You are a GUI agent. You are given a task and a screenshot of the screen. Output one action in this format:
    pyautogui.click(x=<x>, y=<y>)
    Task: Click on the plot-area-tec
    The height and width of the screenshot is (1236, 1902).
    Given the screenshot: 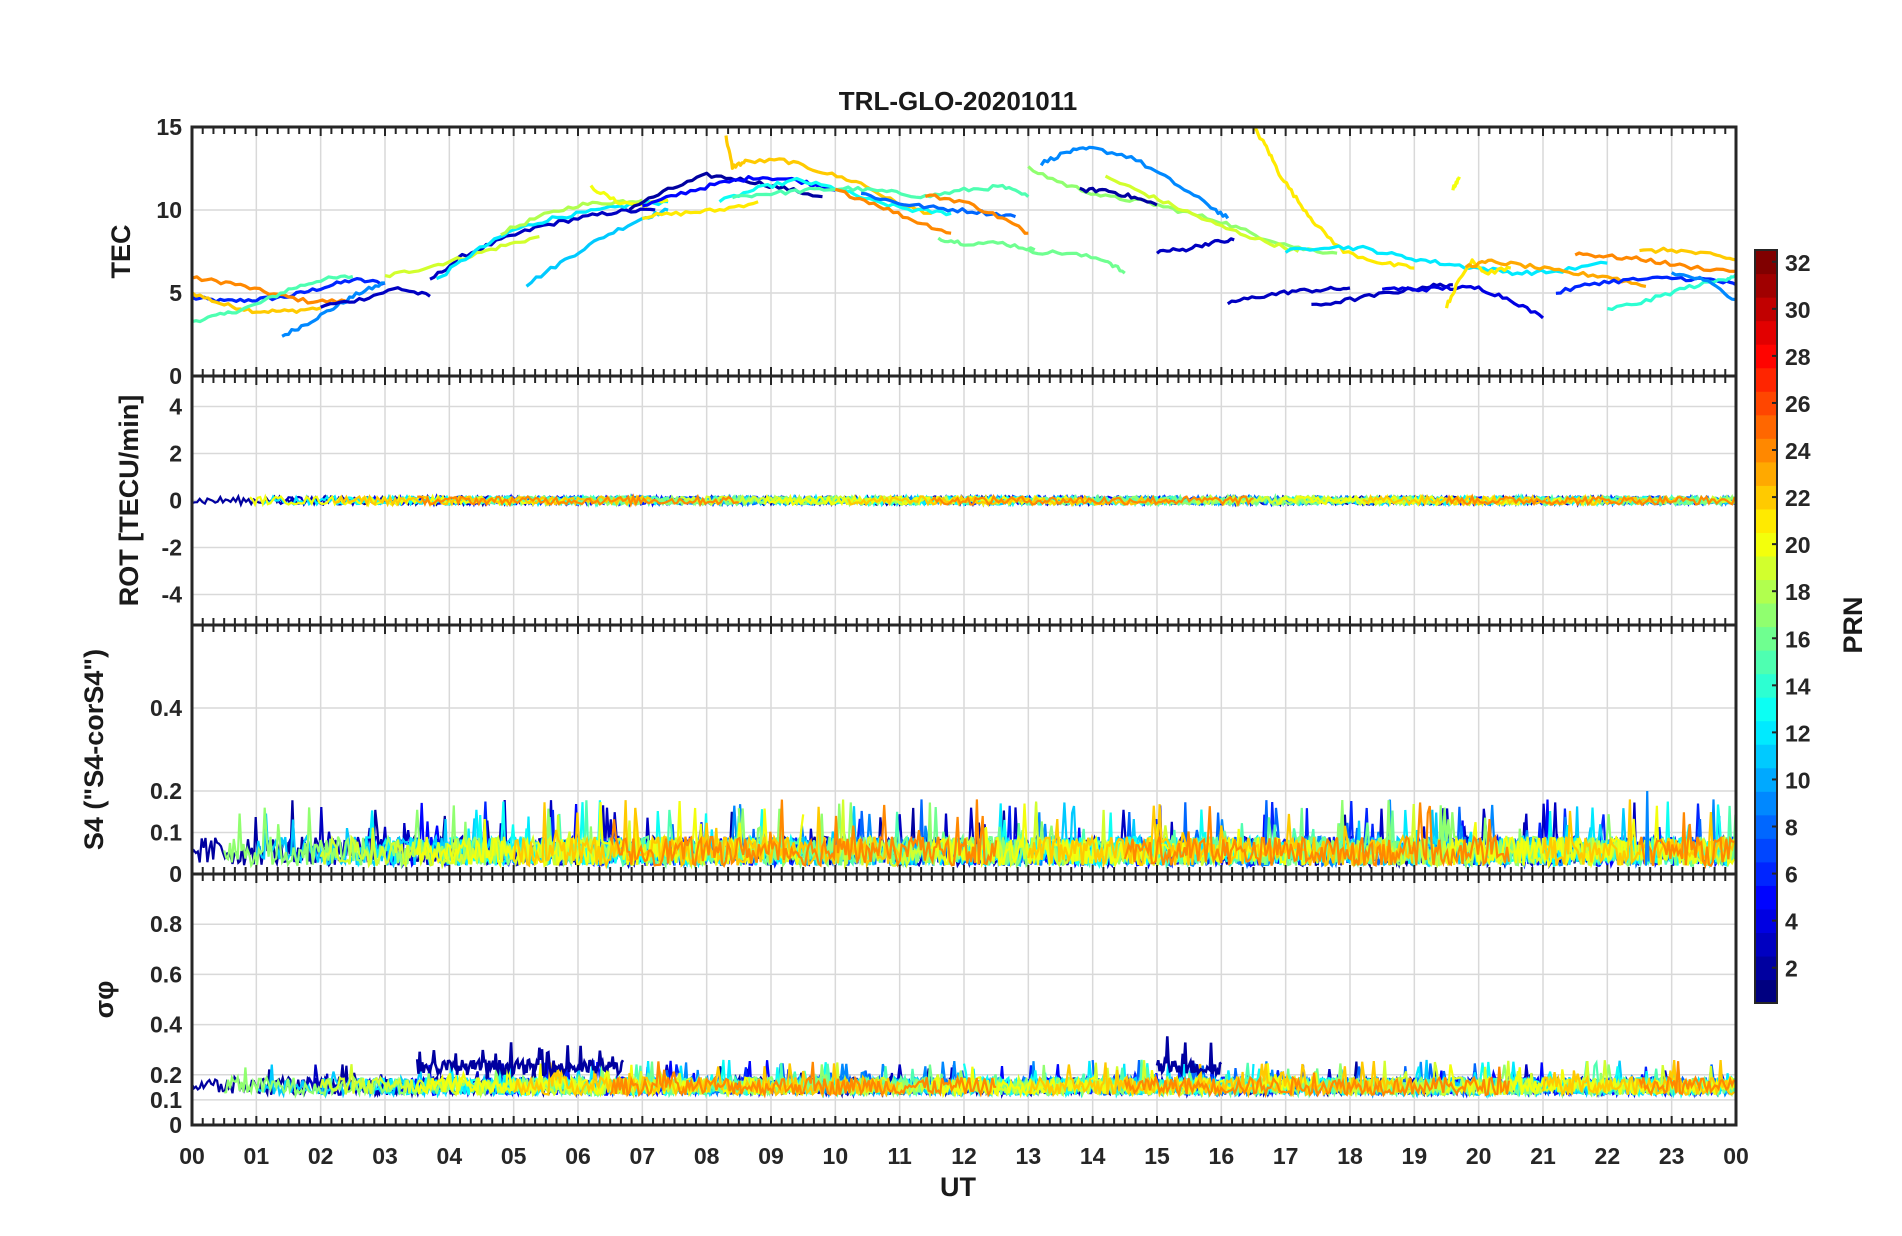 What is the action you would take?
    pyautogui.click(x=964, y=232)
    